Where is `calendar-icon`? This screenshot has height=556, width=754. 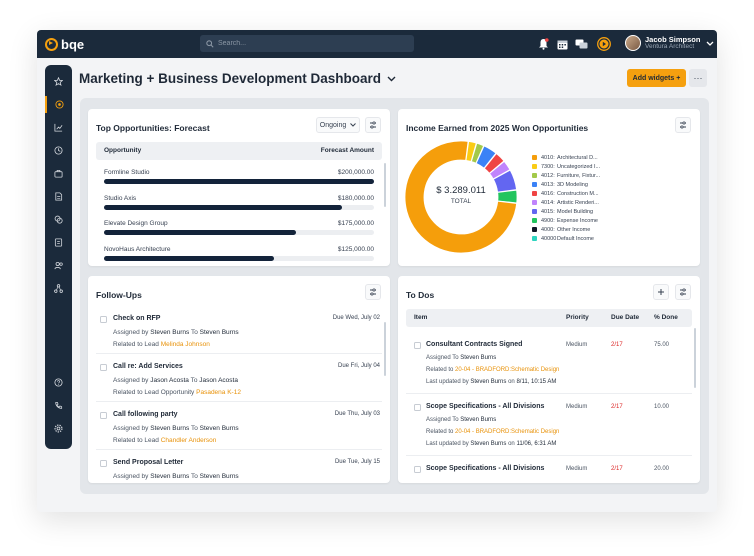
calendar-icon is located at coordinates (562, 44).